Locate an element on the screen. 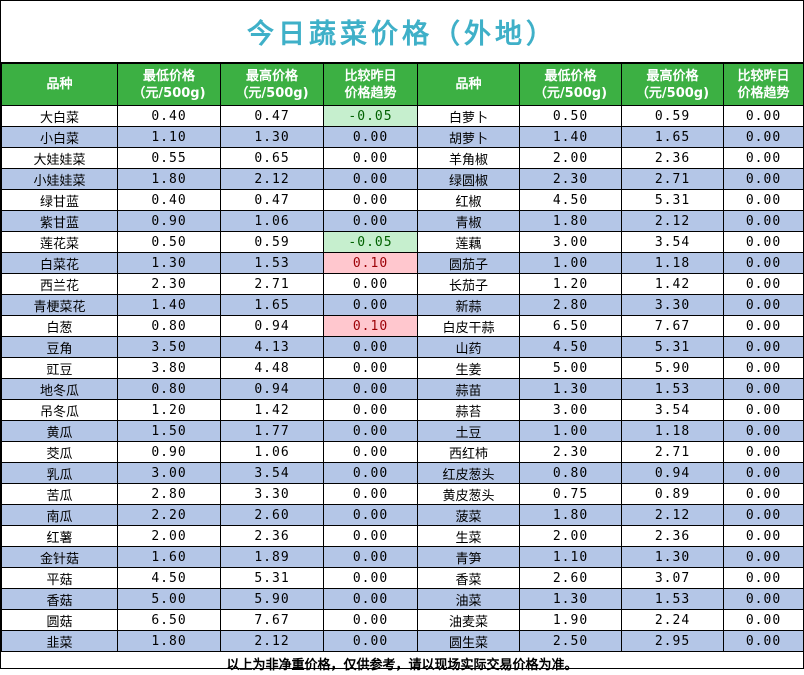  cell-name-left: 地冬瓜 is located at coordinates (59, 389).